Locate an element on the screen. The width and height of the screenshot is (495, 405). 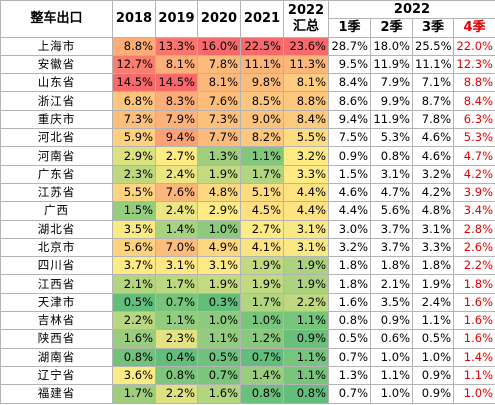
share-cell: 0.3% is located at coordinates (219, 302).